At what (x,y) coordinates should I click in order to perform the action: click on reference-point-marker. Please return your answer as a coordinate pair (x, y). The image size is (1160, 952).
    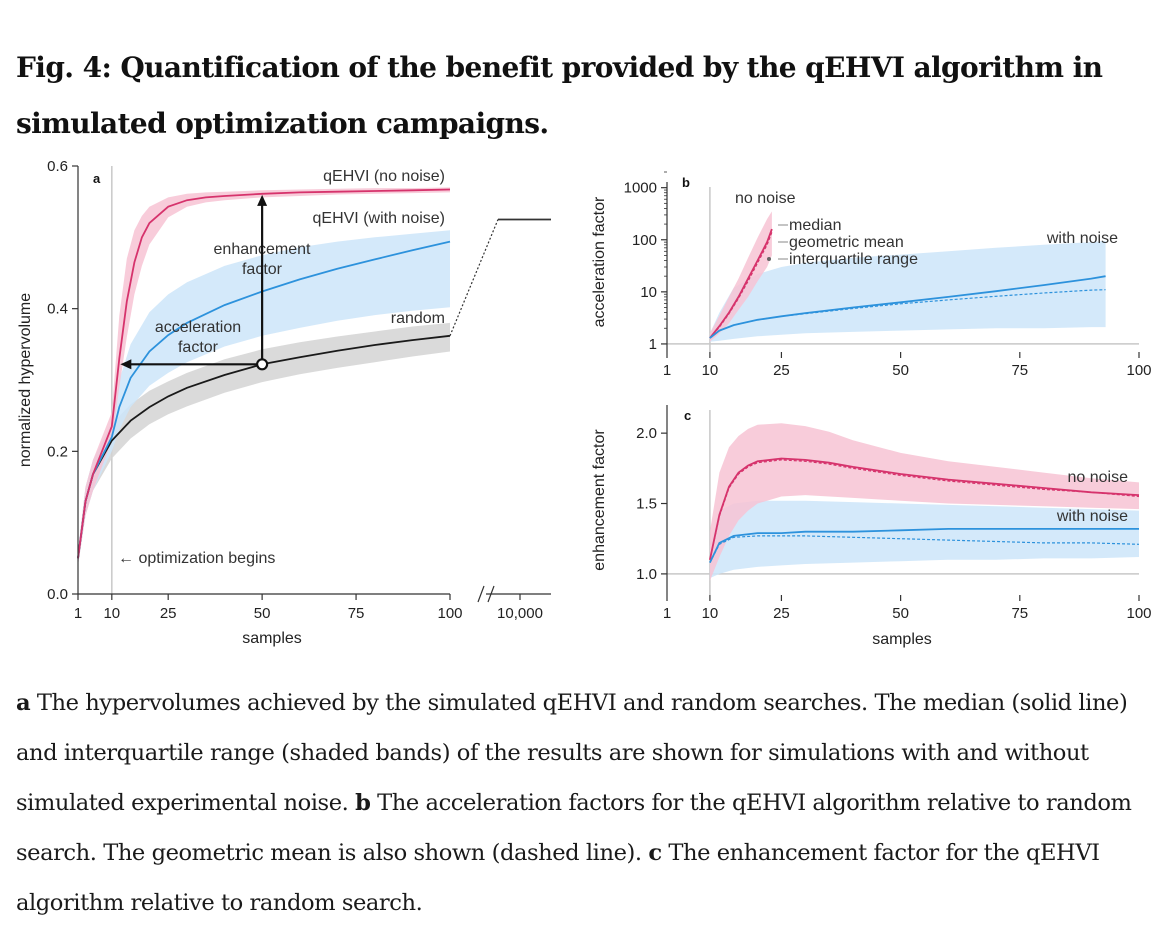
    Looking at the image, I should click on (262, 364).